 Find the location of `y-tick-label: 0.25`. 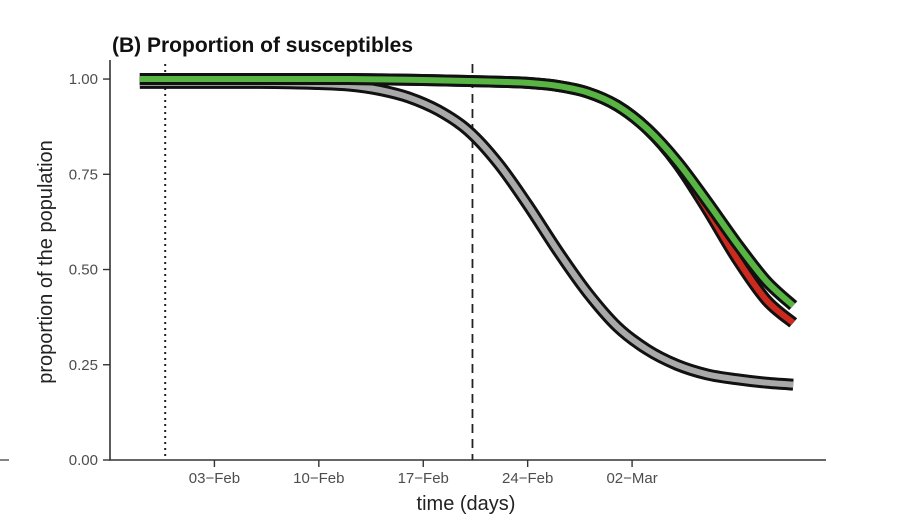

y-tick-label: 0.25 is located at coordinates (83, 365).